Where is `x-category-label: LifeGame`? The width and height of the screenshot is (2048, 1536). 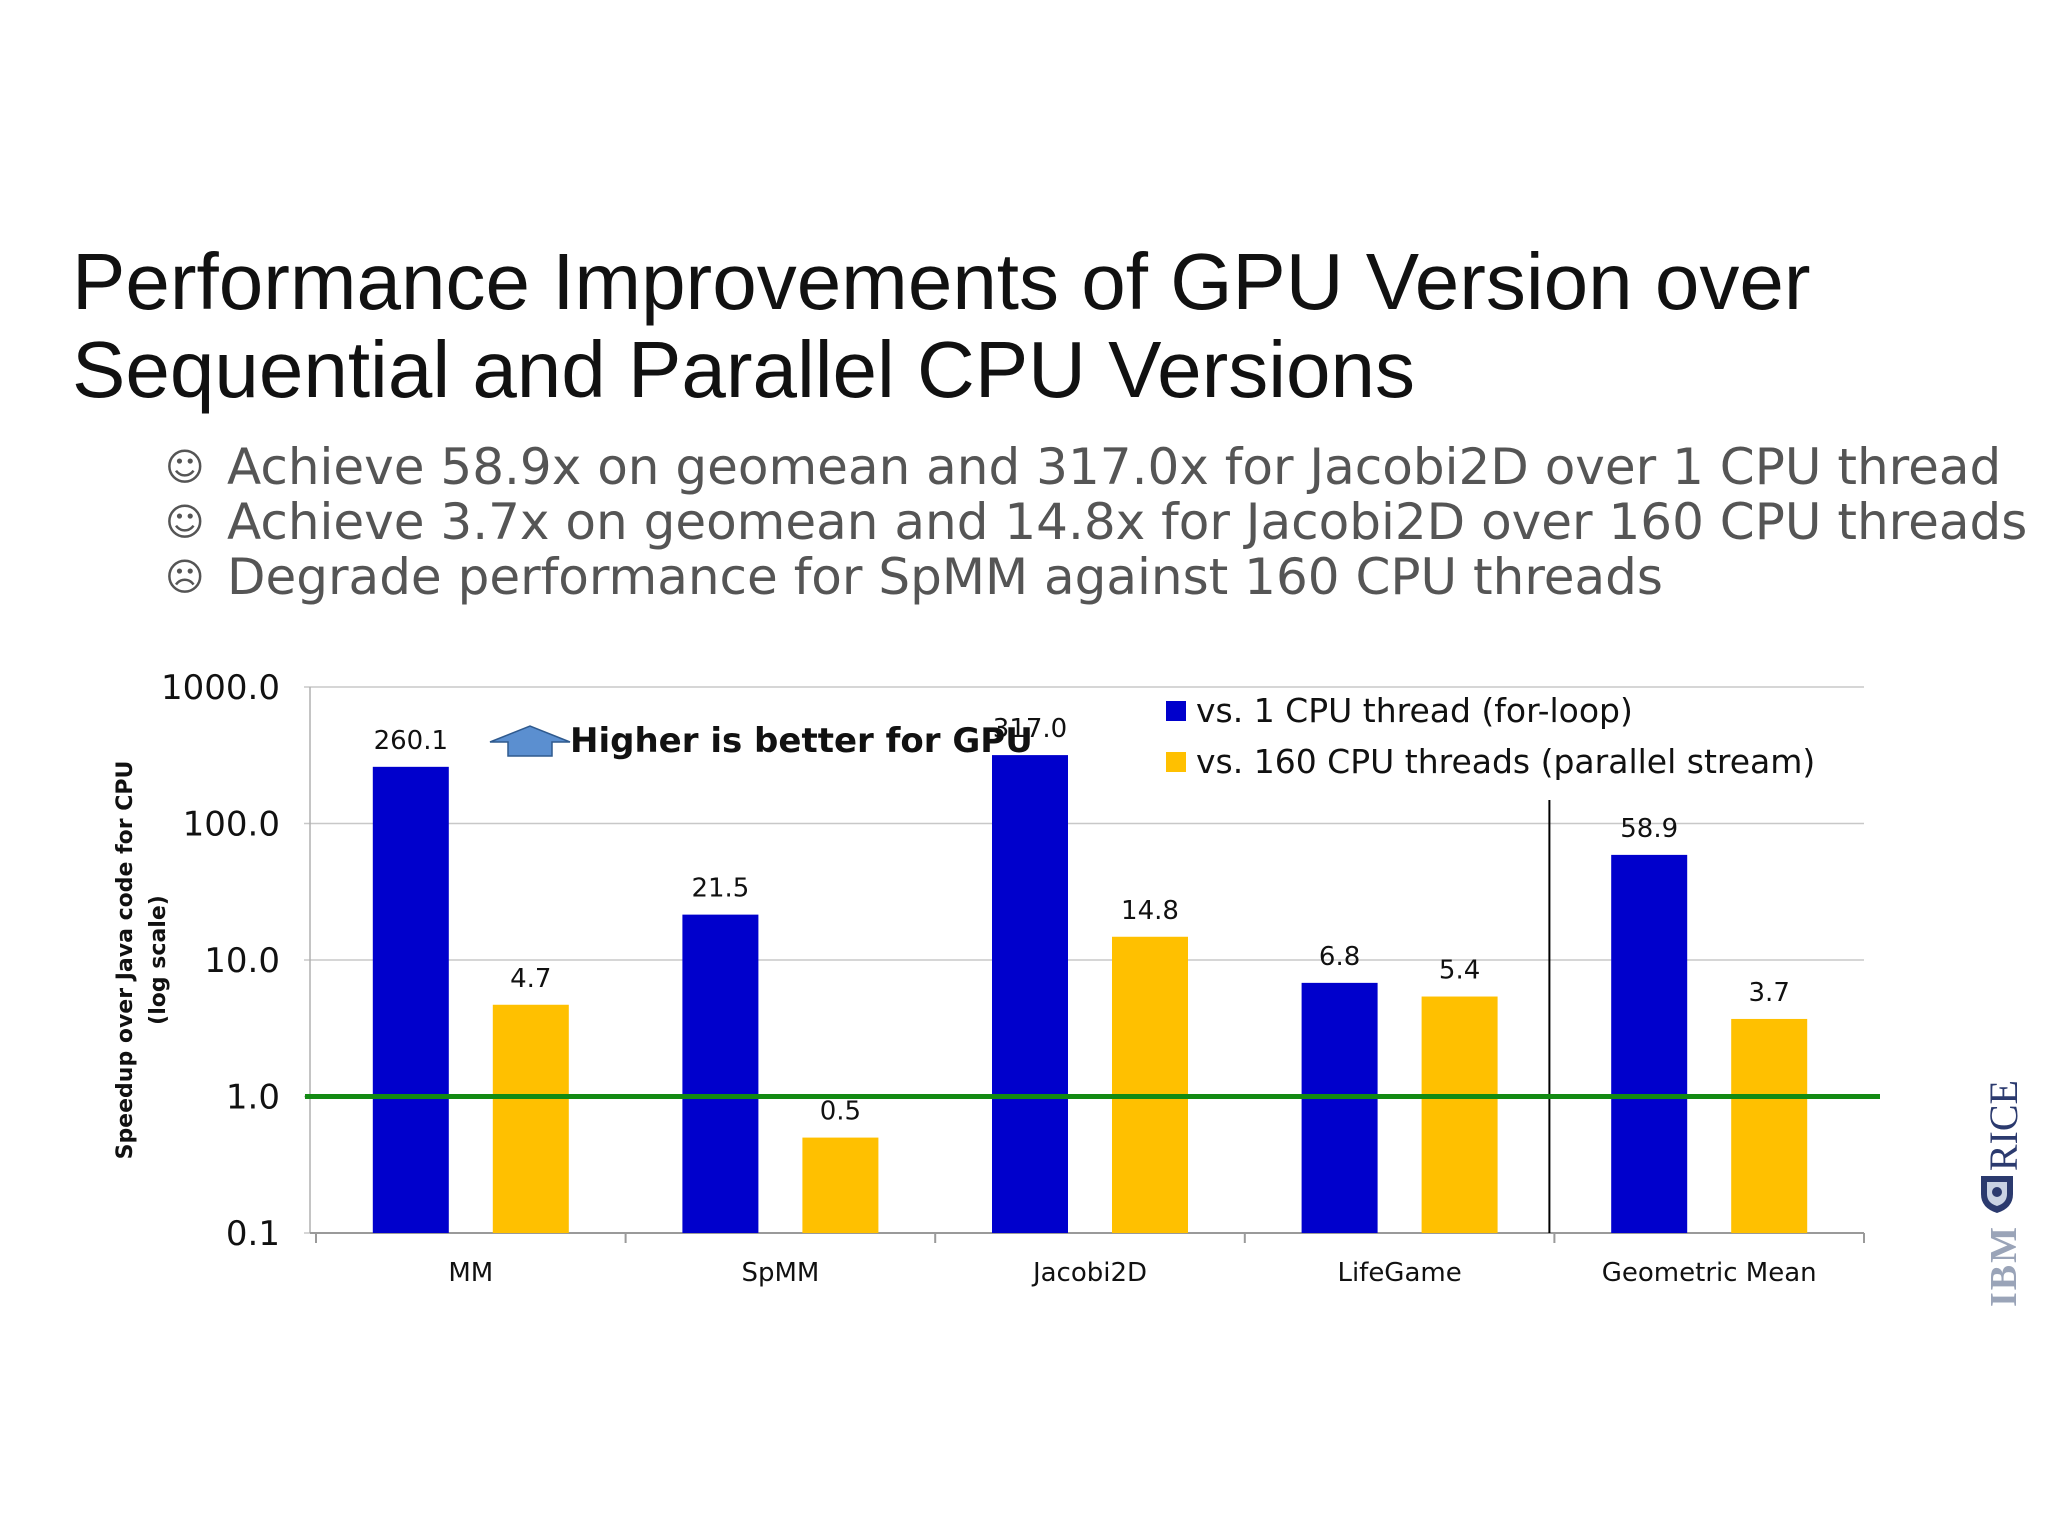
x-category-label: LifeGame is located at coordinates (1399, 1273).